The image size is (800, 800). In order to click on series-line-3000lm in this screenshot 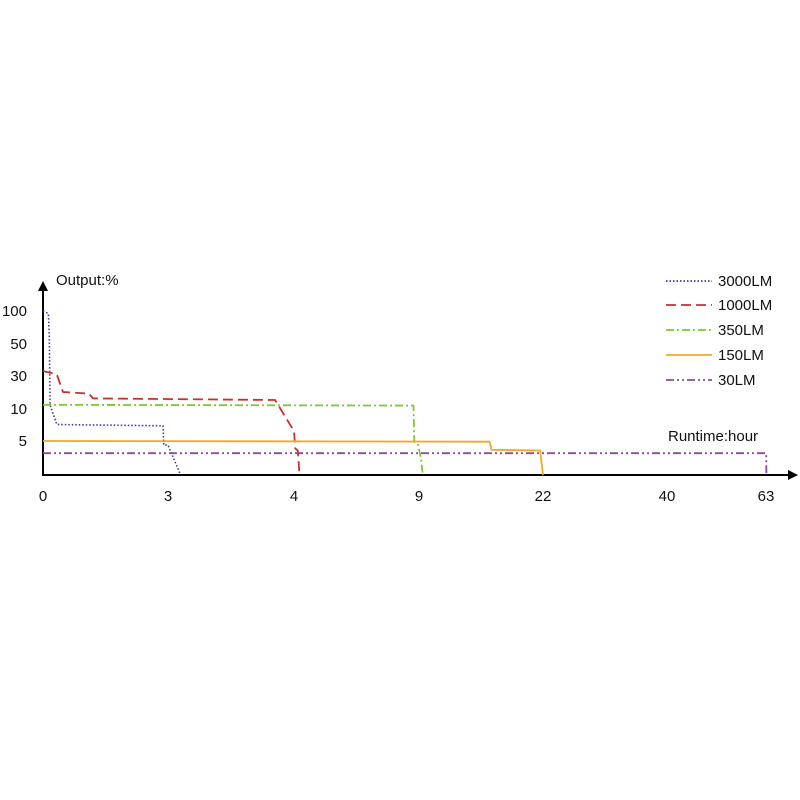, I will do `click(112, 393)`.